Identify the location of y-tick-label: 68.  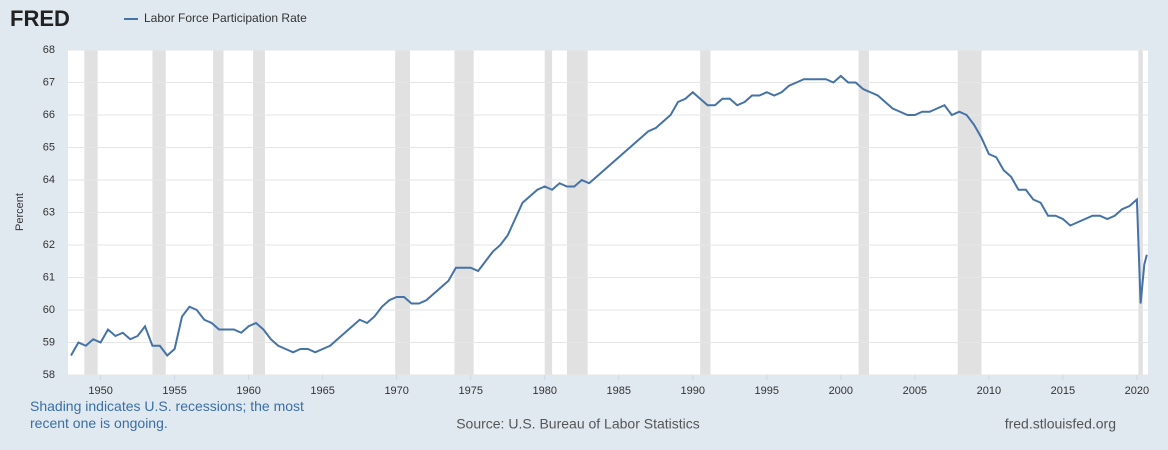
(49, 50).